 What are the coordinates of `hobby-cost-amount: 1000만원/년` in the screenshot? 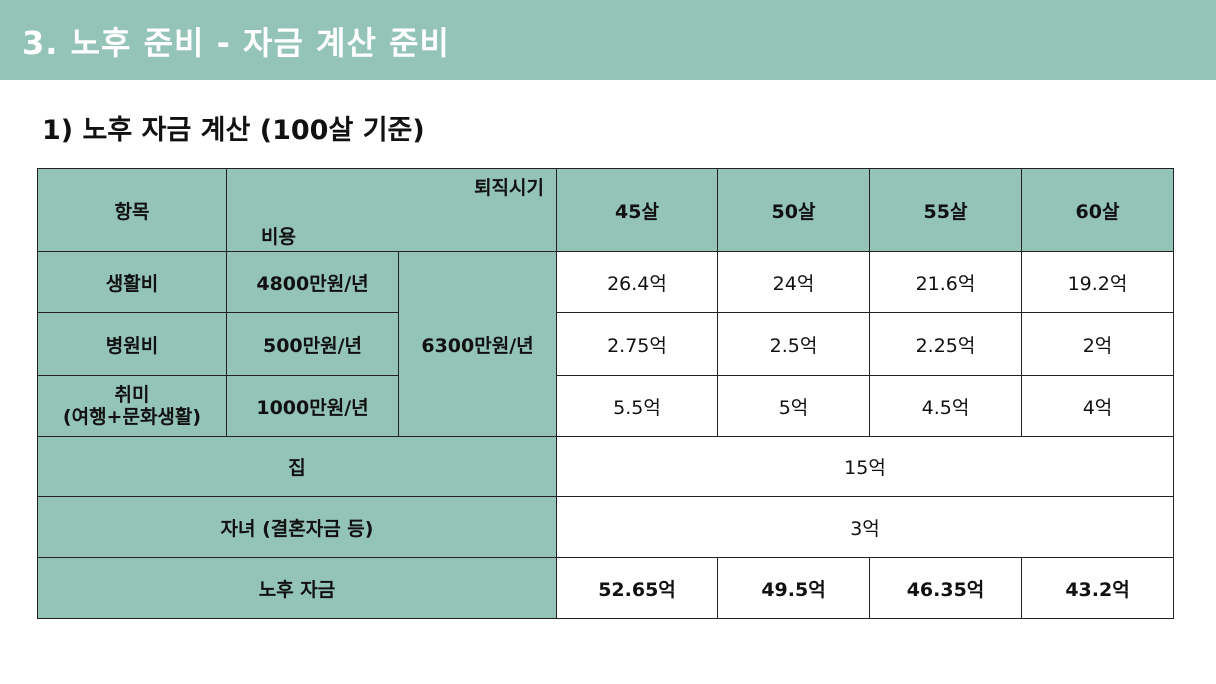 It's located at (312, 406).